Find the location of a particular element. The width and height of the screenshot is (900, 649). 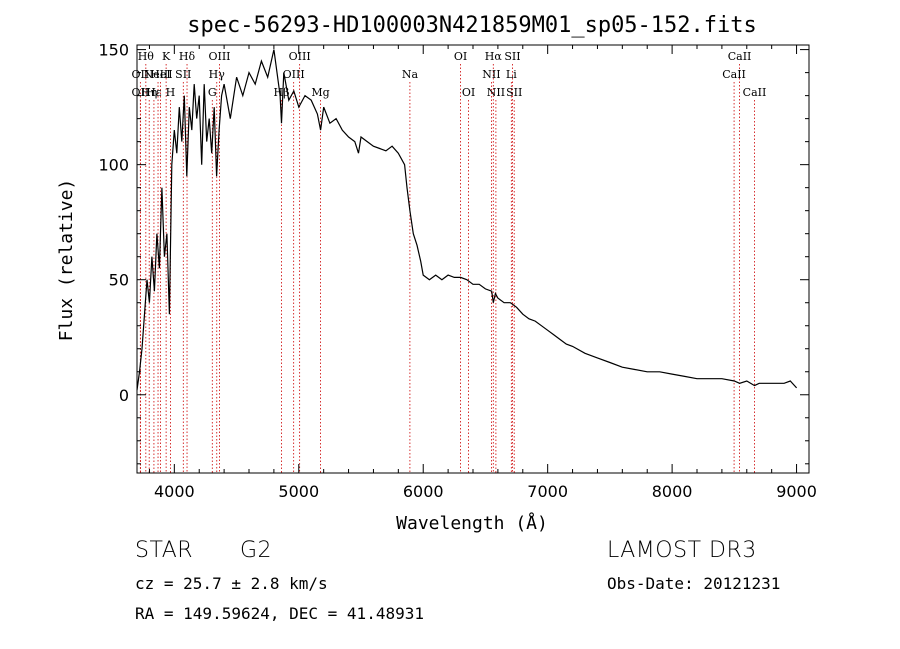

marker-label-12: Hγ is located at coordinates (217, 74).